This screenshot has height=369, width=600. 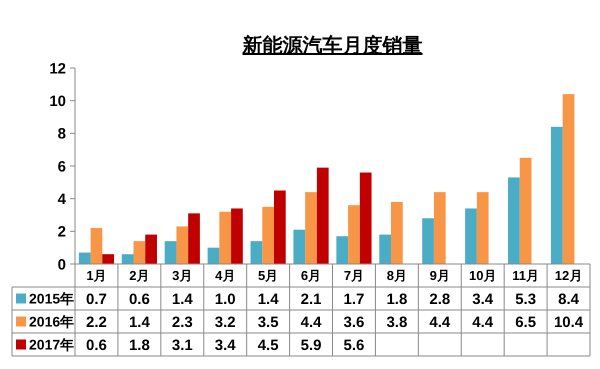 What do you see at coordinates (51, 321) in the screenshot?
I see `legend-label: 2016年` at bounding box center [51, 321].